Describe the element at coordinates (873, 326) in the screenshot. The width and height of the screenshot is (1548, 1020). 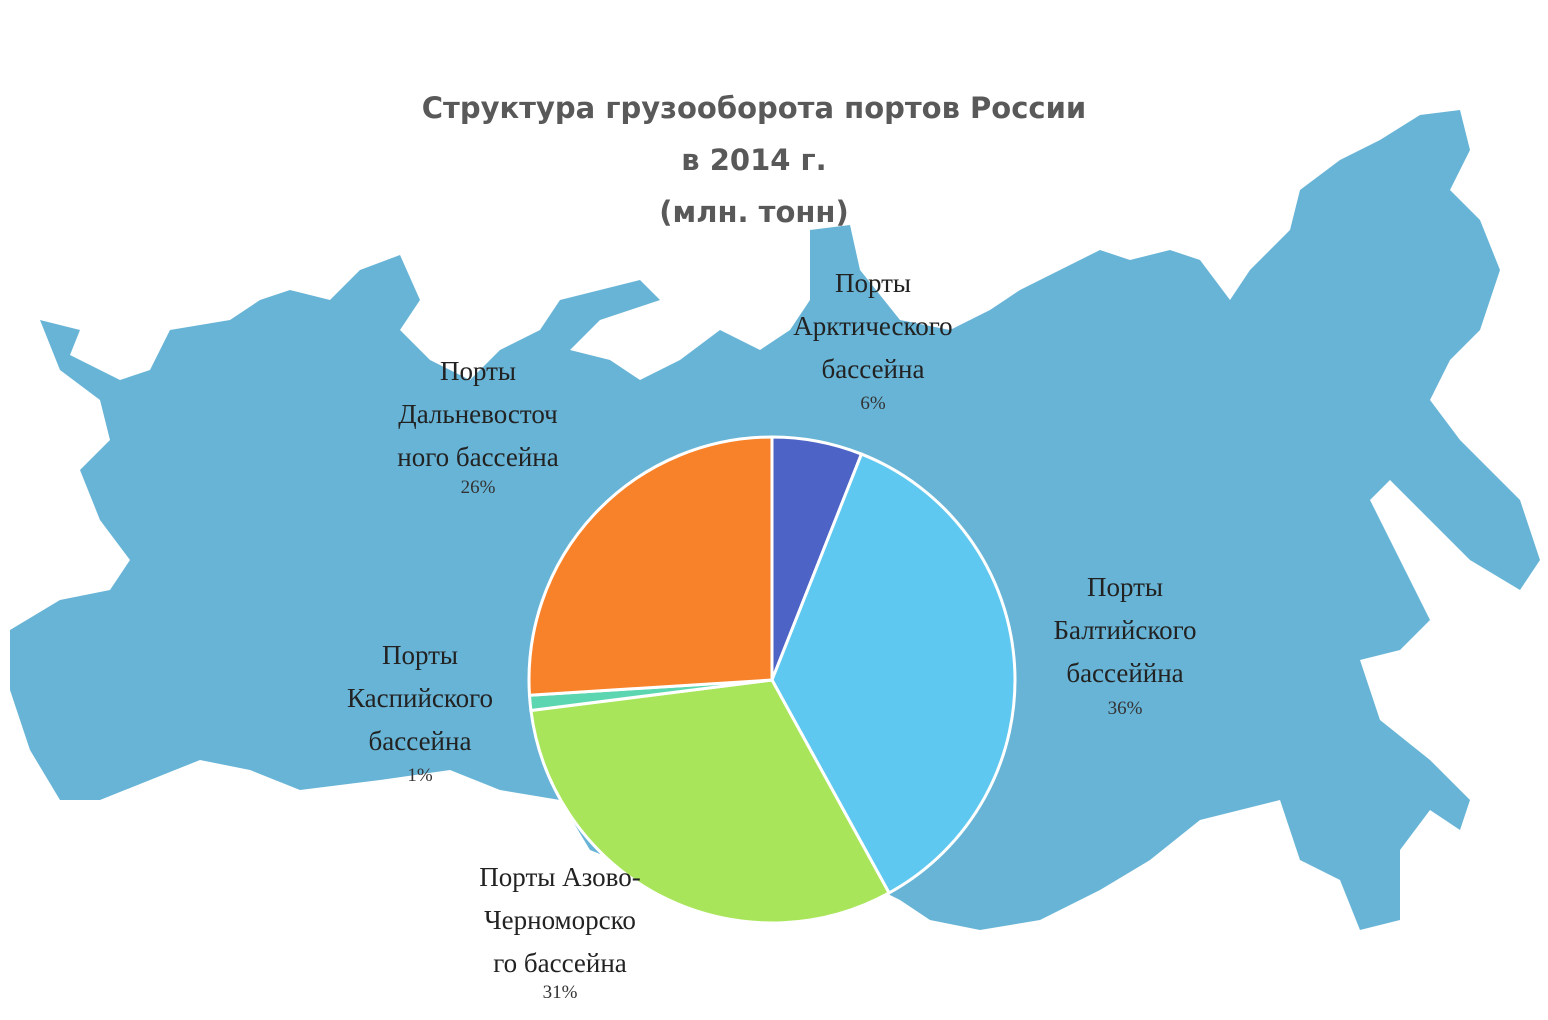
I see `slice-label: Порты Арктического бассейна` at that location.